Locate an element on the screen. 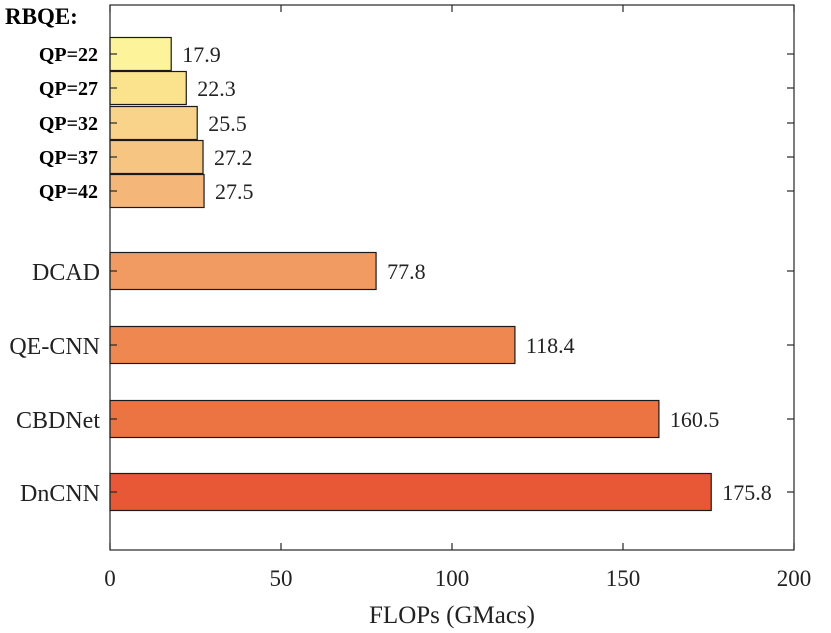  category-label: QP=27 is located at coordinates (68, 89).